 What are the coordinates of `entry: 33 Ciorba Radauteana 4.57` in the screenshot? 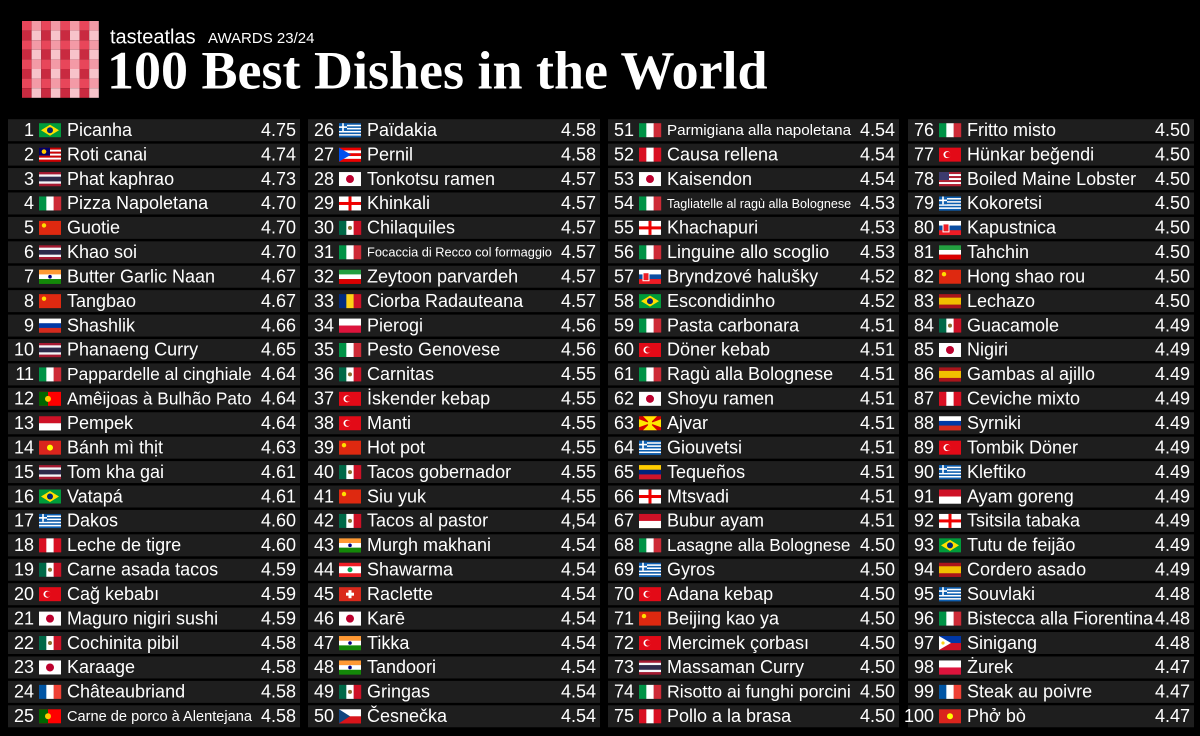 It's located at (454, 301).